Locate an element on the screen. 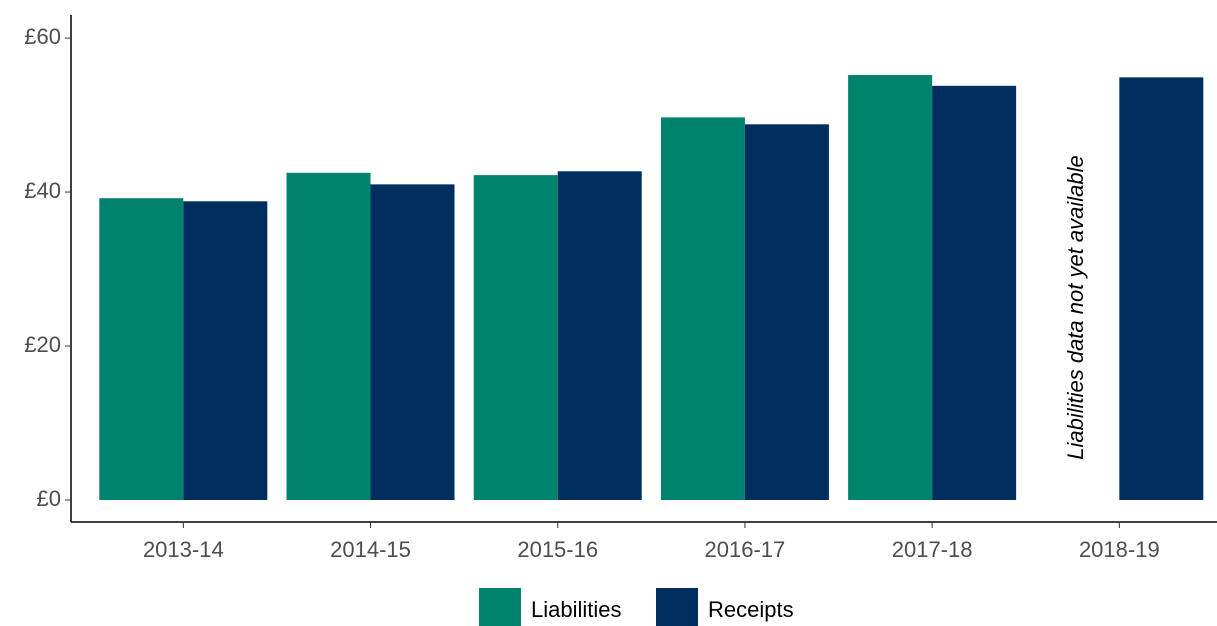 The image size is (1217, 626). legend-label: Liabilities is located at coordinates (576, 609).